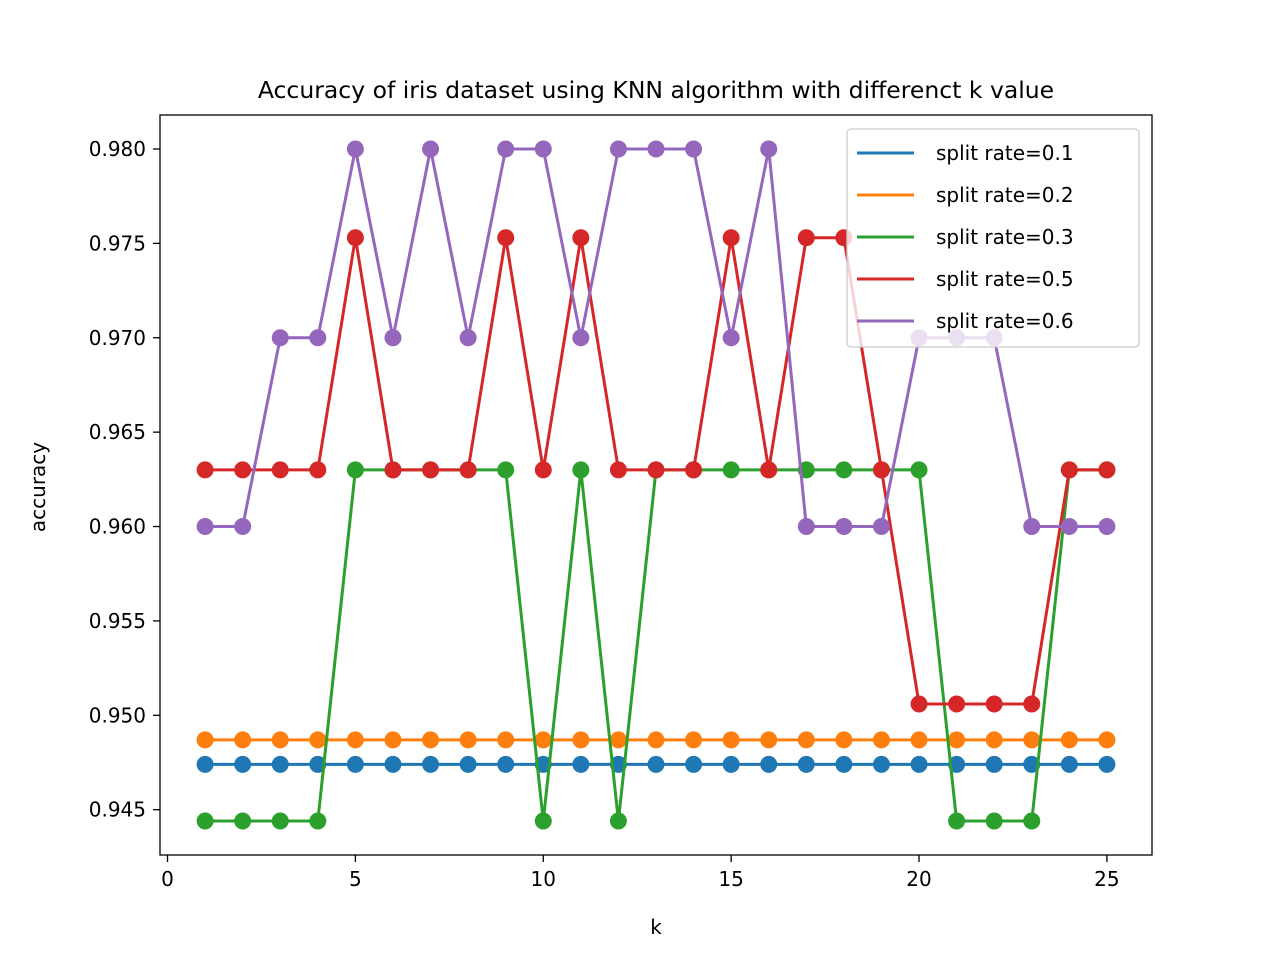 The width and height of the screenshot is (1280, 960). I want to click on y-tick-label: 0.980, so click(117, 149).